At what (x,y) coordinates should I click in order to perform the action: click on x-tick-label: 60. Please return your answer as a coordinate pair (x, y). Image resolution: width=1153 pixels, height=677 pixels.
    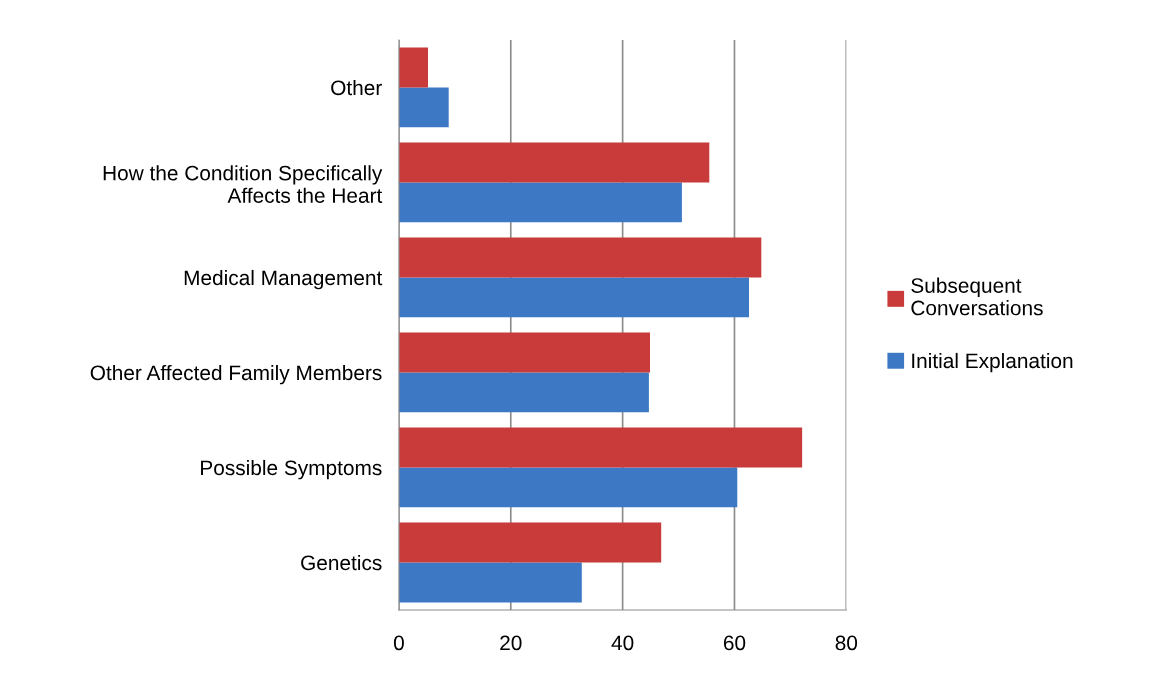
    Looking at the image, I should click on (734, 643).